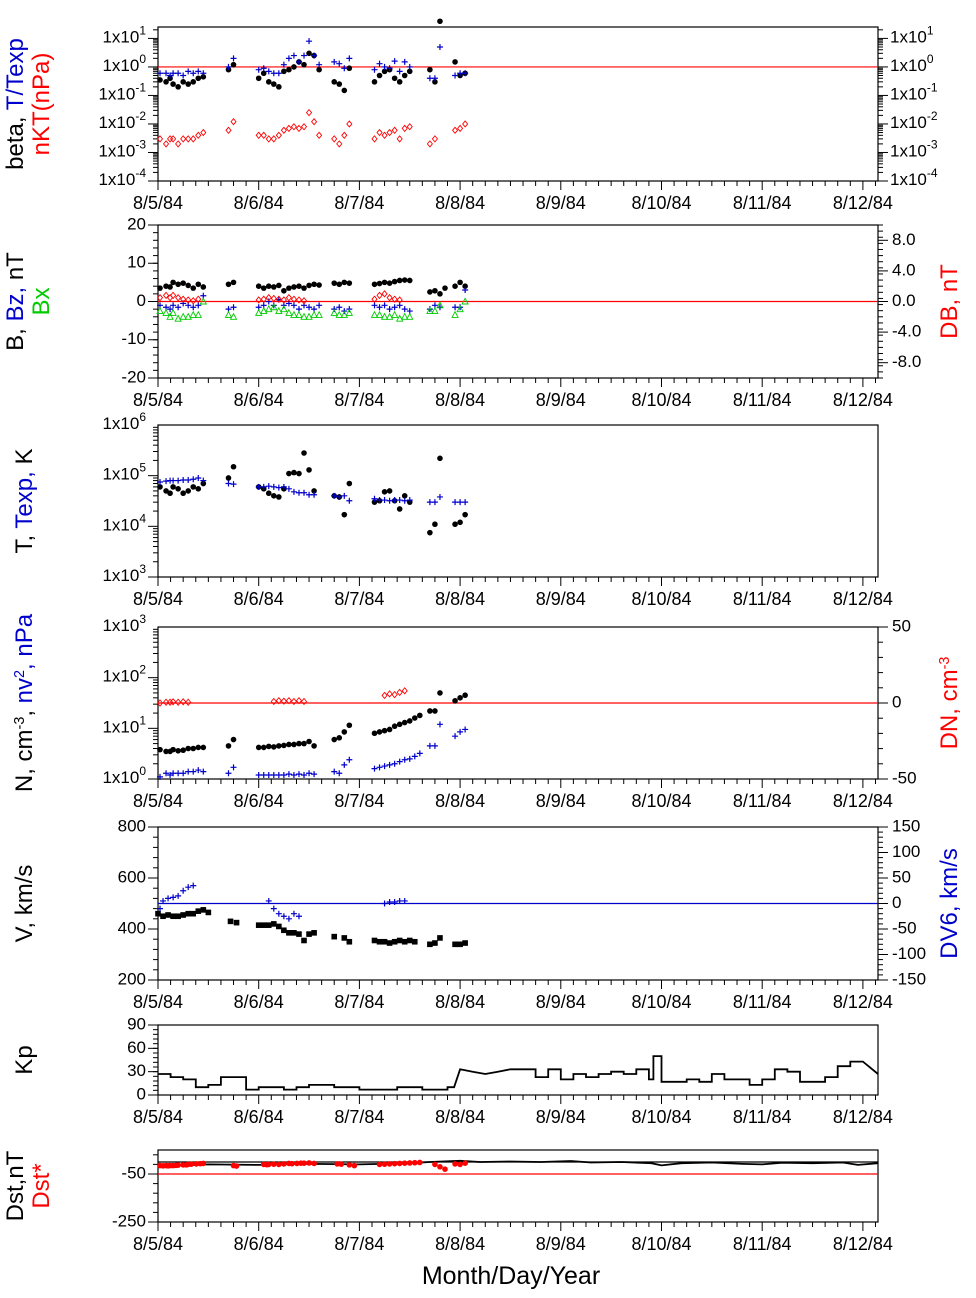 The height and width of the screenshot is (1298, 976). Describe the element at coordinates (906, 825) in the screenshot. I see `y2tick-label-velocity-6: 150` at that location.